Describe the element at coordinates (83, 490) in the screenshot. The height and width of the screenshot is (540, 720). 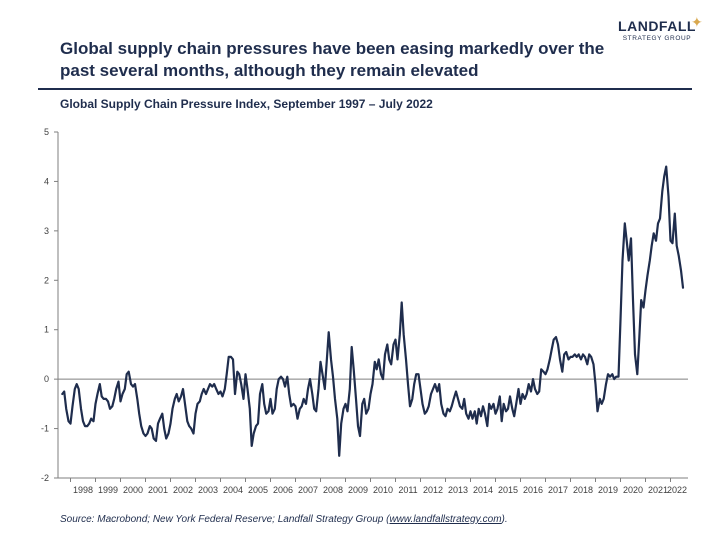
I see `x-tick-label: 1998` at that location.